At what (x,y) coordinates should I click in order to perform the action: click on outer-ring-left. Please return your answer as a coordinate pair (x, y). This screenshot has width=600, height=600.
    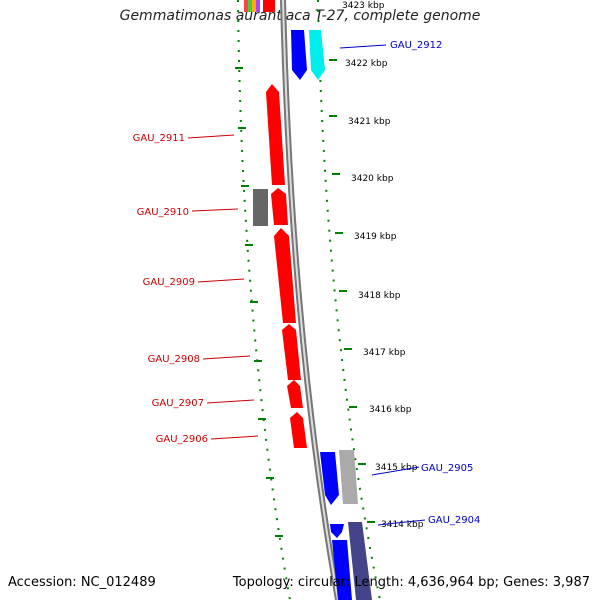
    Looking at the image, I should click on (264, 300).